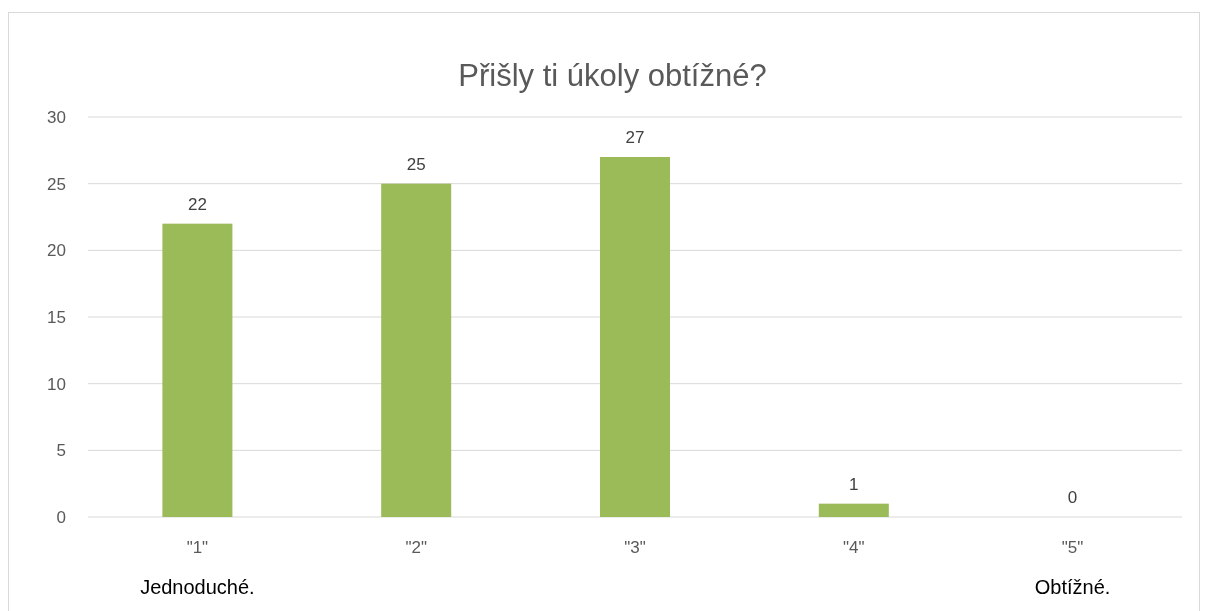  What do you see at coordinates (197, 547) in the screenshot?
I see `x-tick-label: "1"` at bounding box center [197, 547].